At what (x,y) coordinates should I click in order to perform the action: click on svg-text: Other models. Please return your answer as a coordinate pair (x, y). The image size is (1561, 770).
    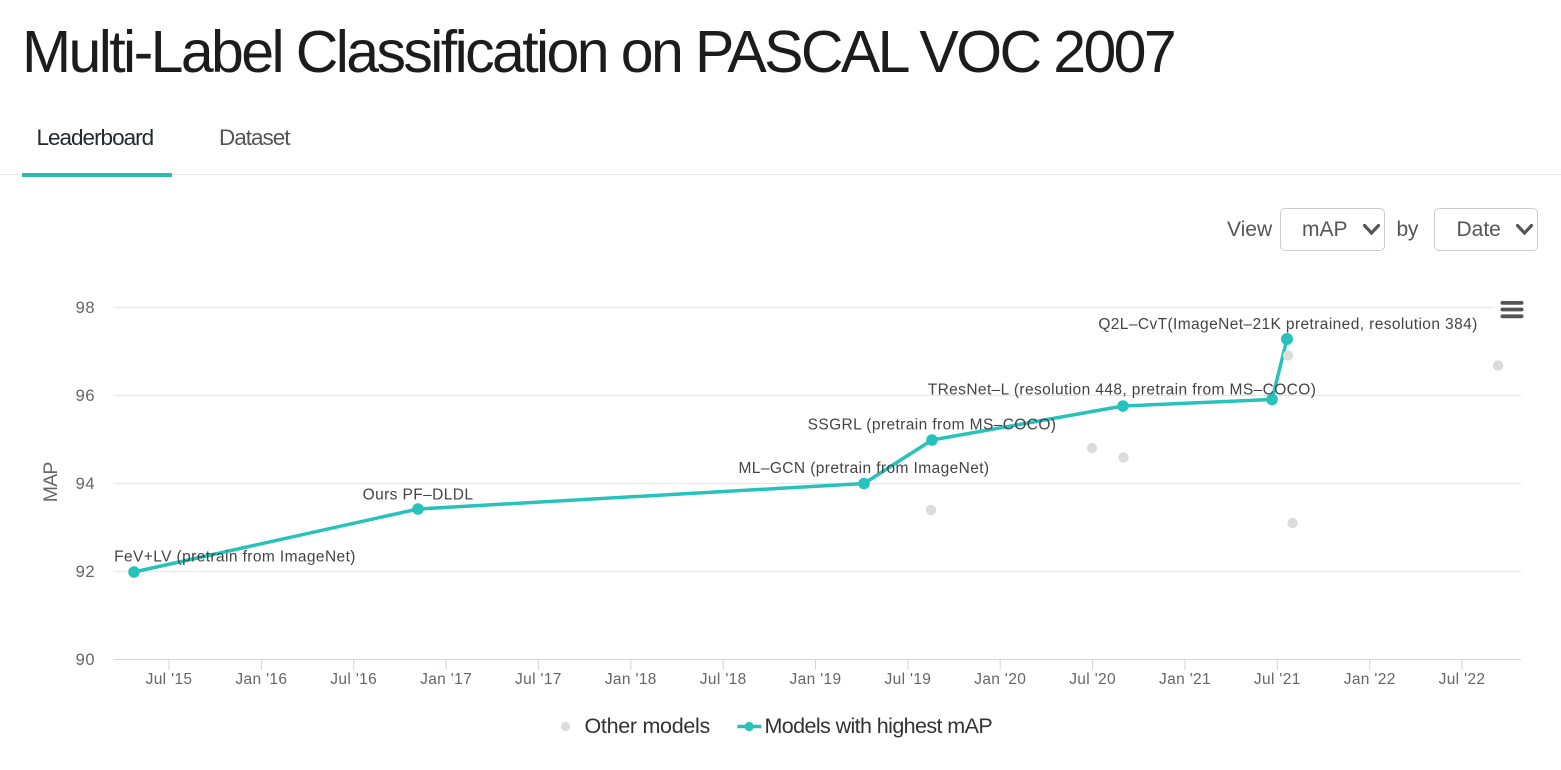
    Looking at the image, I should click on (647, 726).